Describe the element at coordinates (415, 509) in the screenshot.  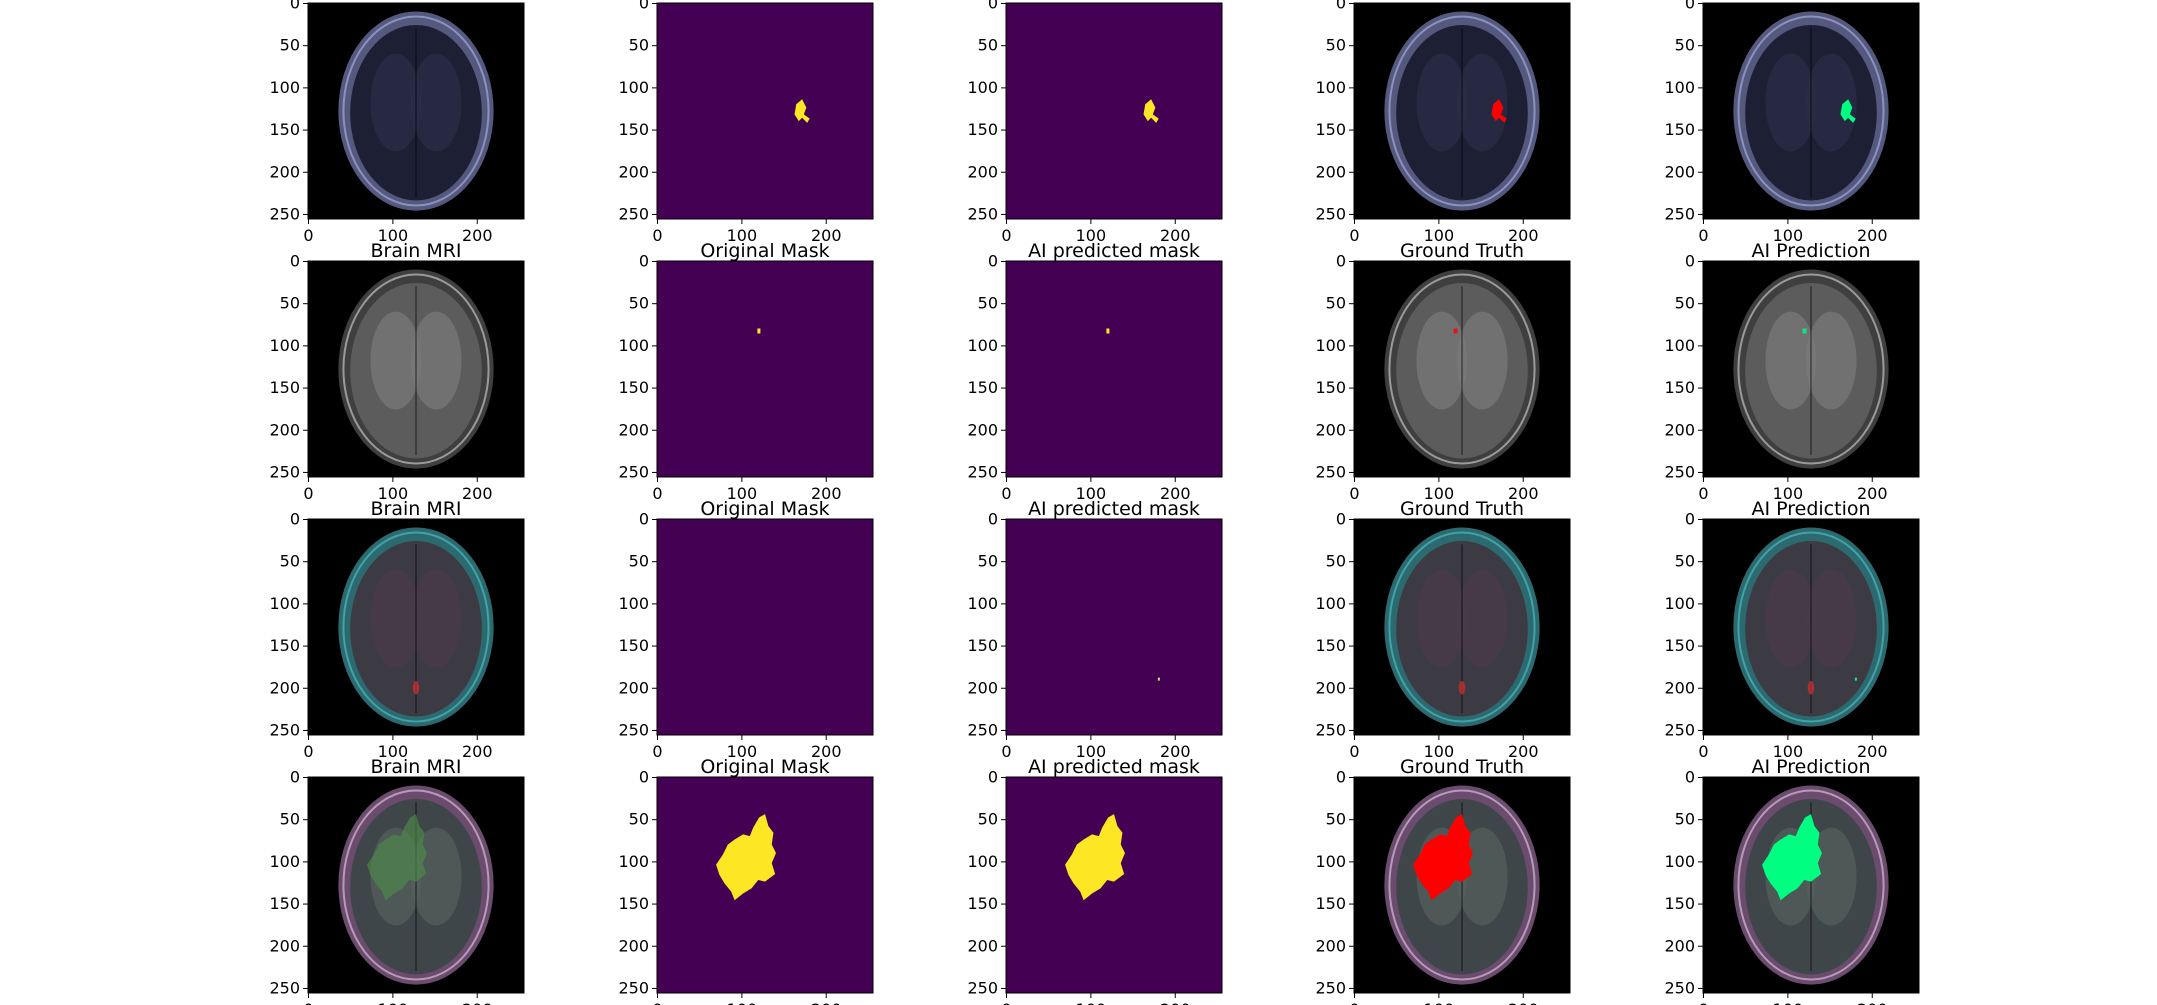
I see `panel-title: Brain MRI` at that location.